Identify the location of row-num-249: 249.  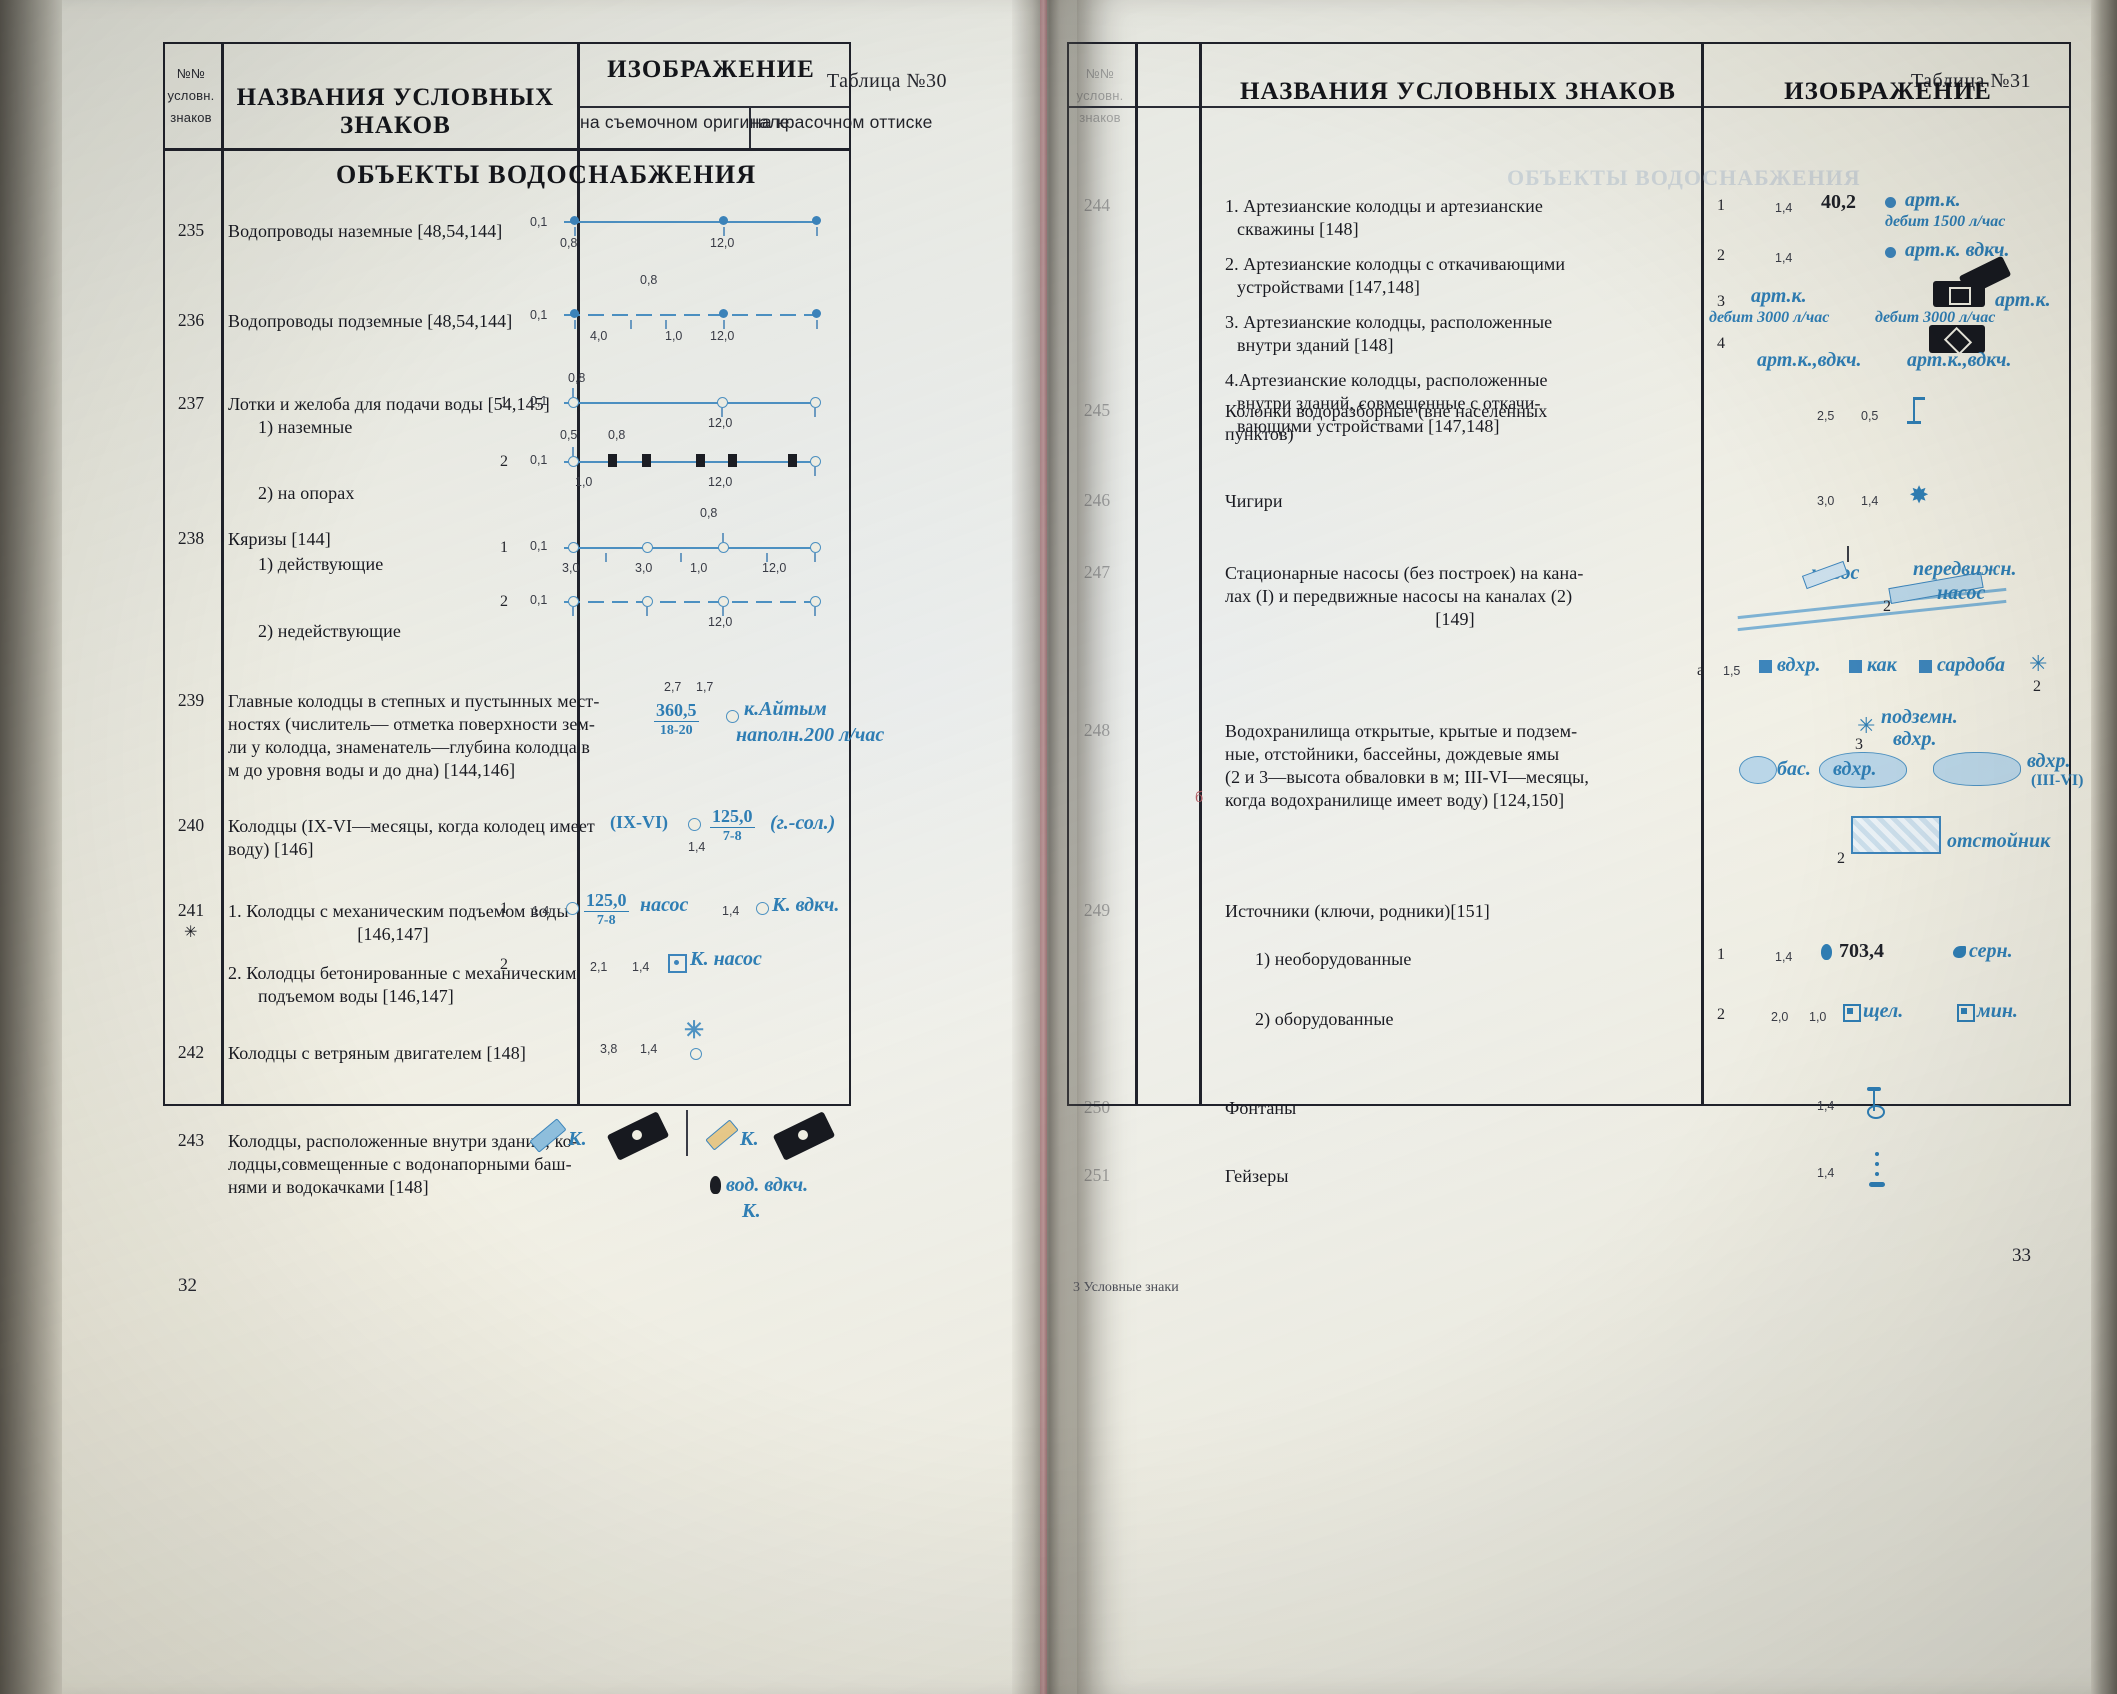
(1097, 910).